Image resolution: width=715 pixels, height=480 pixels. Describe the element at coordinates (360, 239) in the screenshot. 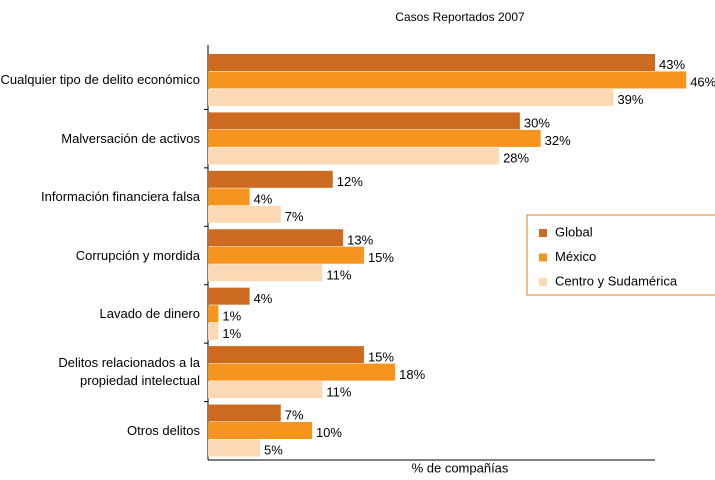

I see `value-label: 13%` at that location.